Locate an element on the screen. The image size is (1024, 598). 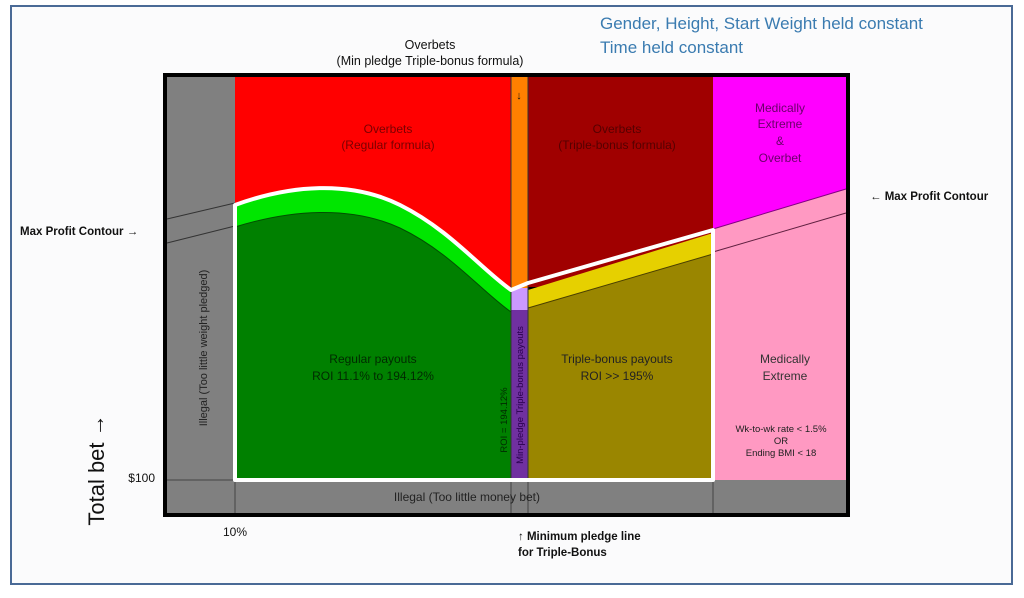
contour-line-pink-lower is located at coordinates (779, 232).